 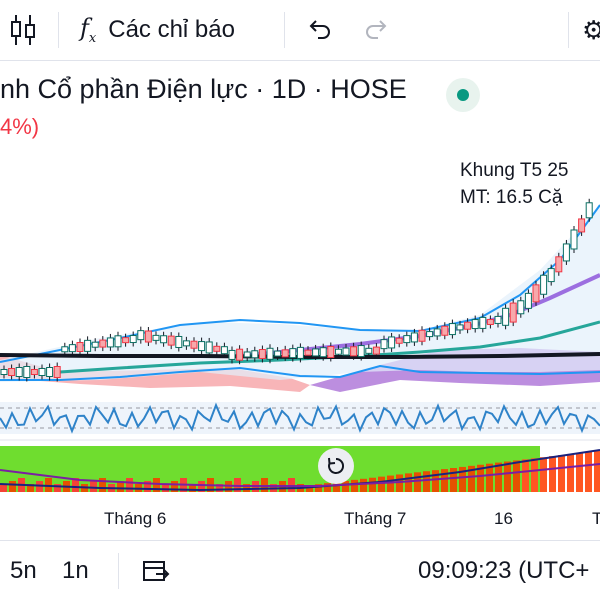 I want to click on compare-dates-button, so click(x=156, y=571).